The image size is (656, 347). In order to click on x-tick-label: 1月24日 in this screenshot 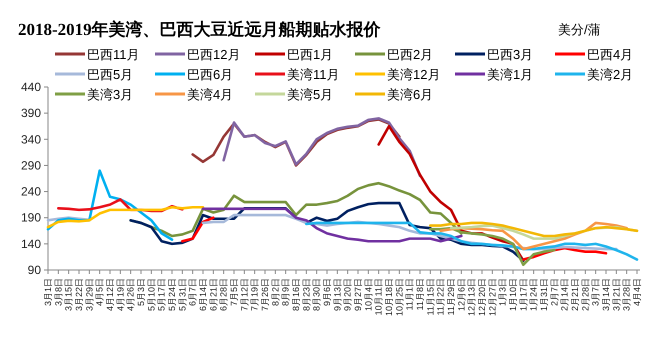, I will do `click(533, 295)`.